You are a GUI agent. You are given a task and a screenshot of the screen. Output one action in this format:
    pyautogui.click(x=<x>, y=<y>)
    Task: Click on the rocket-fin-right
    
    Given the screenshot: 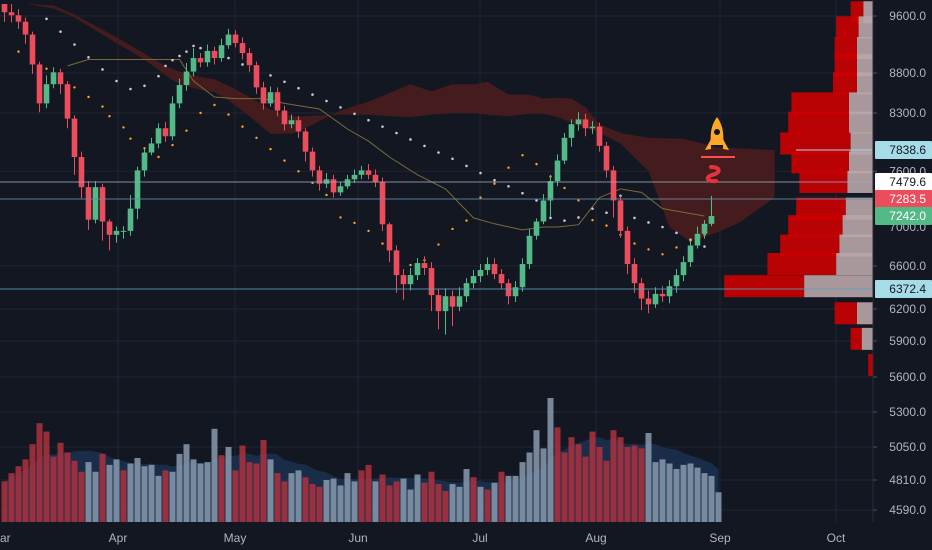 What is the action you would take?
    pyautogui.click(x=726, y=144)
    